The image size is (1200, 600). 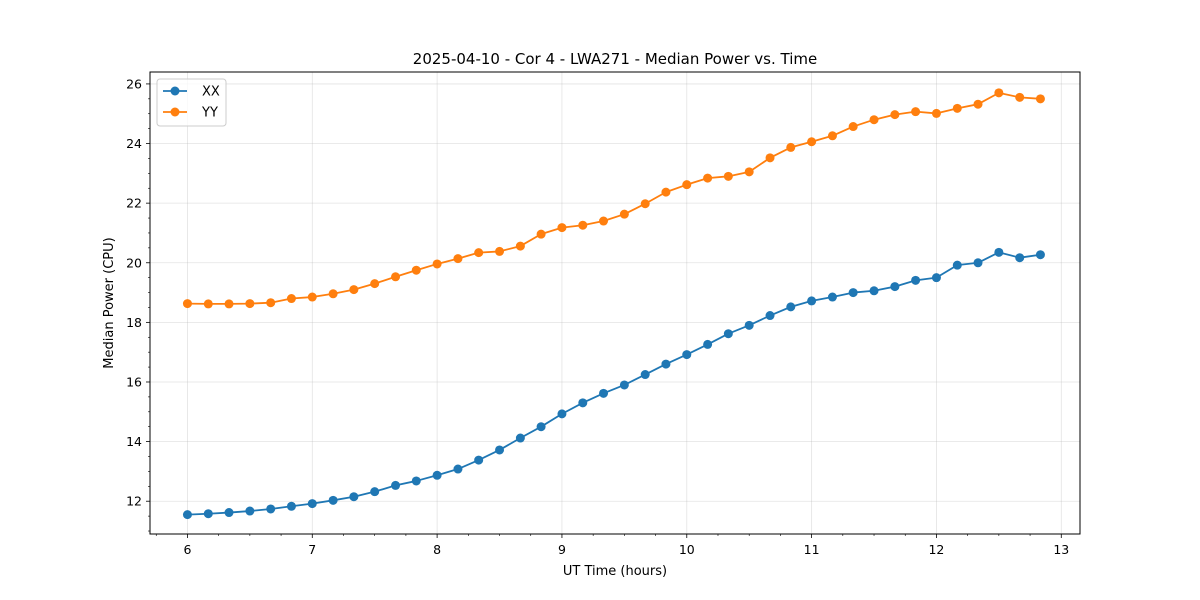 I want to click on y-tick-label: 26, so click(x=134, y=83).